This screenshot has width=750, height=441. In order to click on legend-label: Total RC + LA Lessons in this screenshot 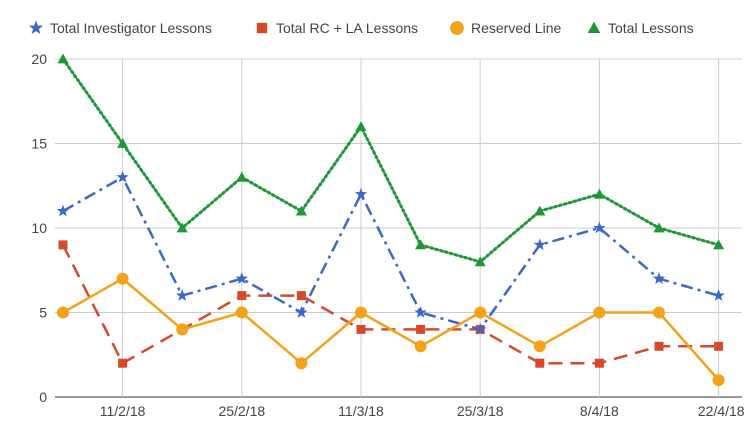, I will do `click(347, 28)`.